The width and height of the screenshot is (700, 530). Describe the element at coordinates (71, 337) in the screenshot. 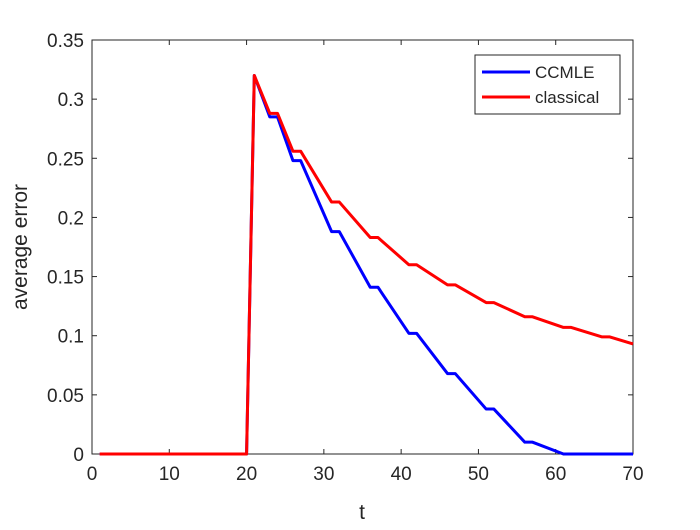

I see `y-tick-label: 0.1` at that location.